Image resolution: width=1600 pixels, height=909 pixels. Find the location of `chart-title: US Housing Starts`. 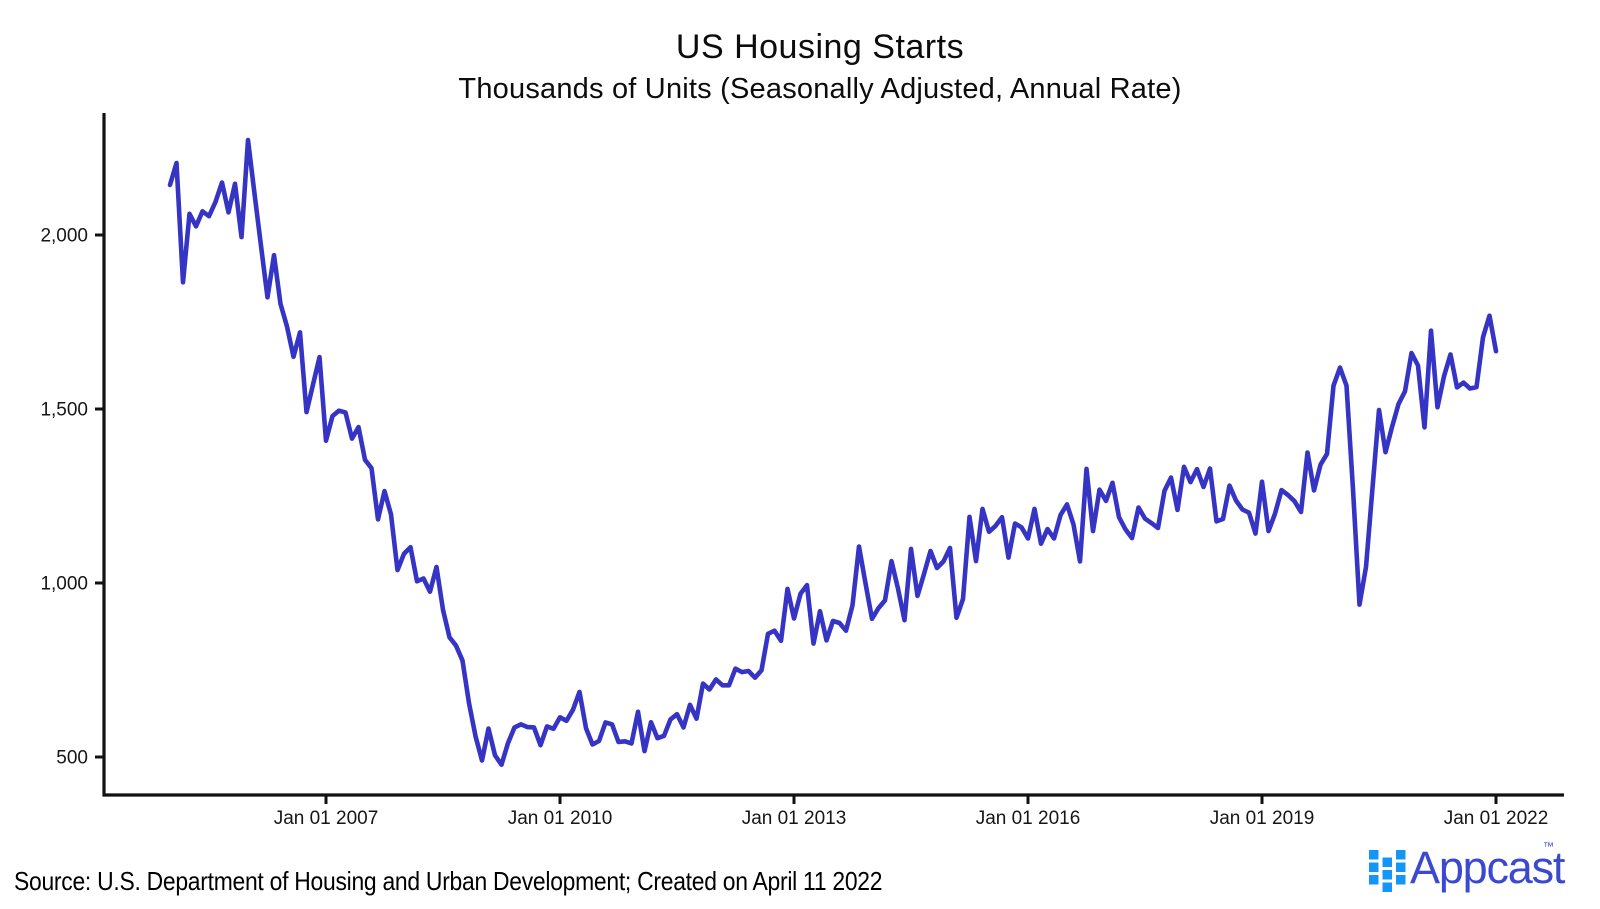

chart-title: US Housing Starts is located at coordinates (820, 47).